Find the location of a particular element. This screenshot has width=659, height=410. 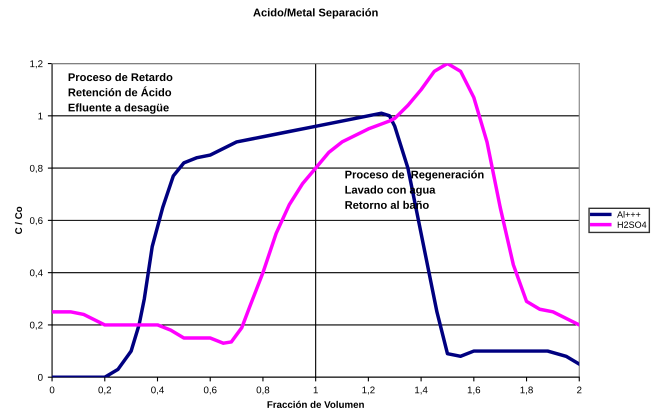

x-tick-label: 0,2 is located at coordinates (105, 390).